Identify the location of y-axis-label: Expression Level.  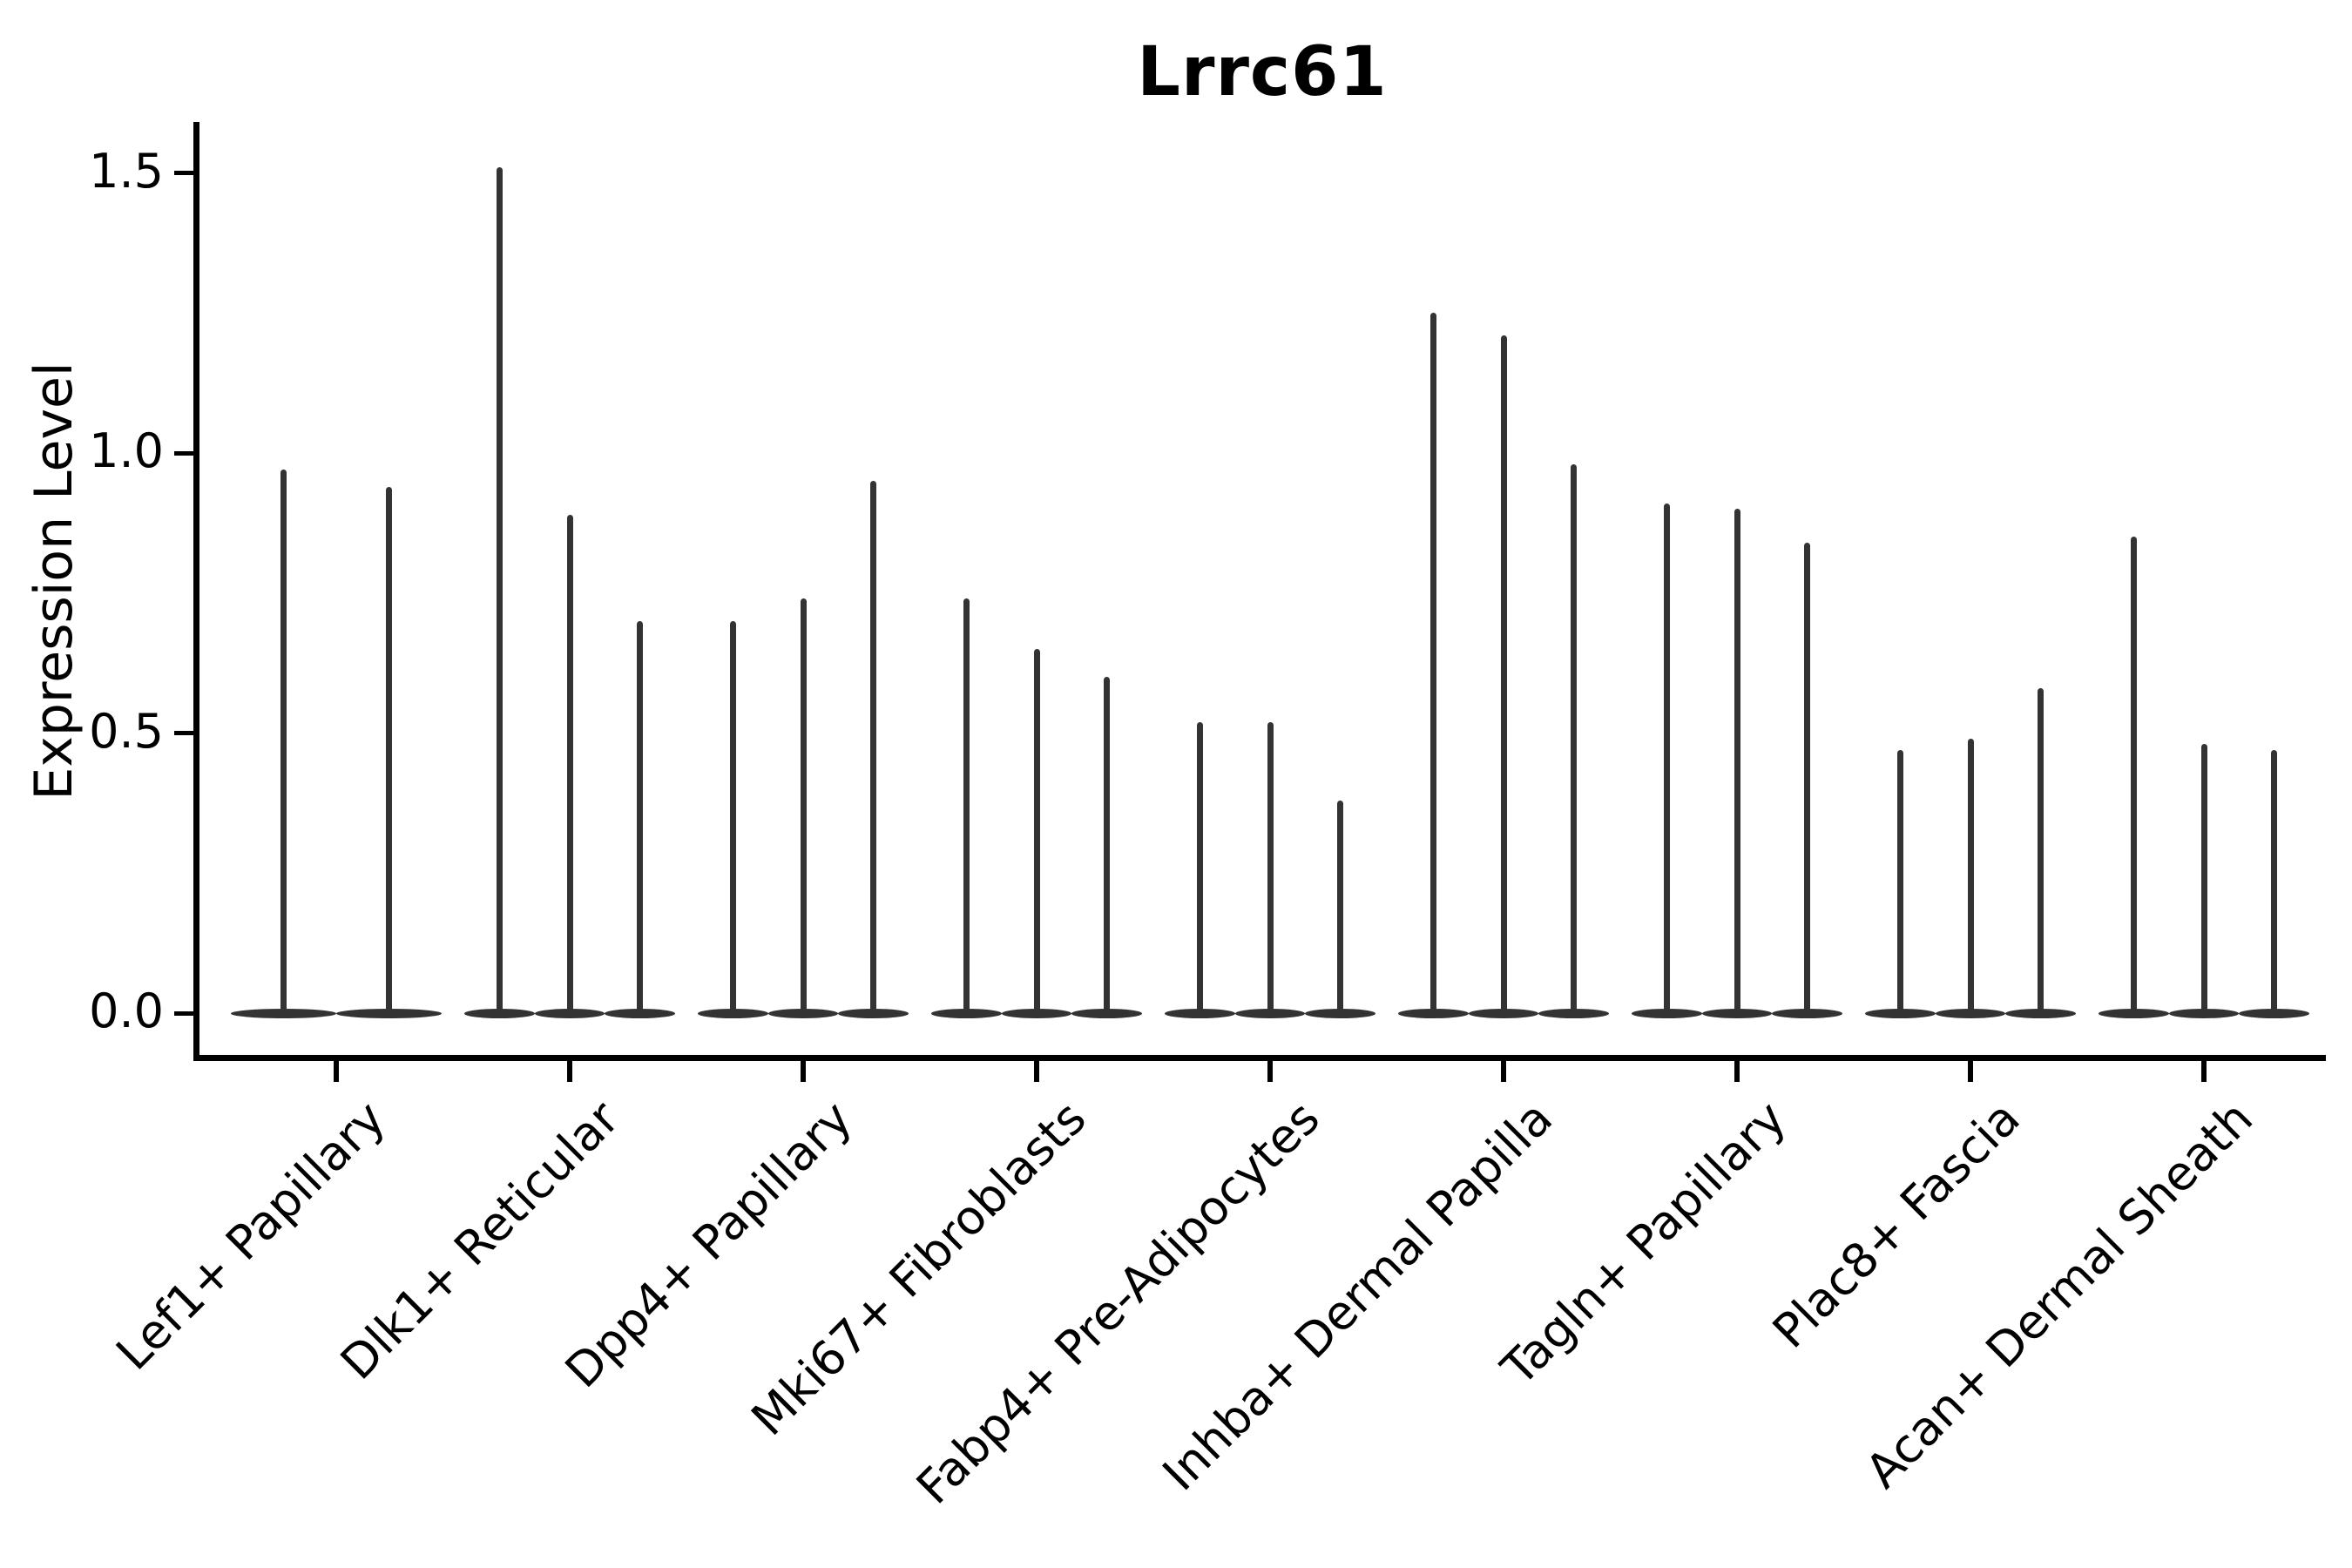
(54, 581).